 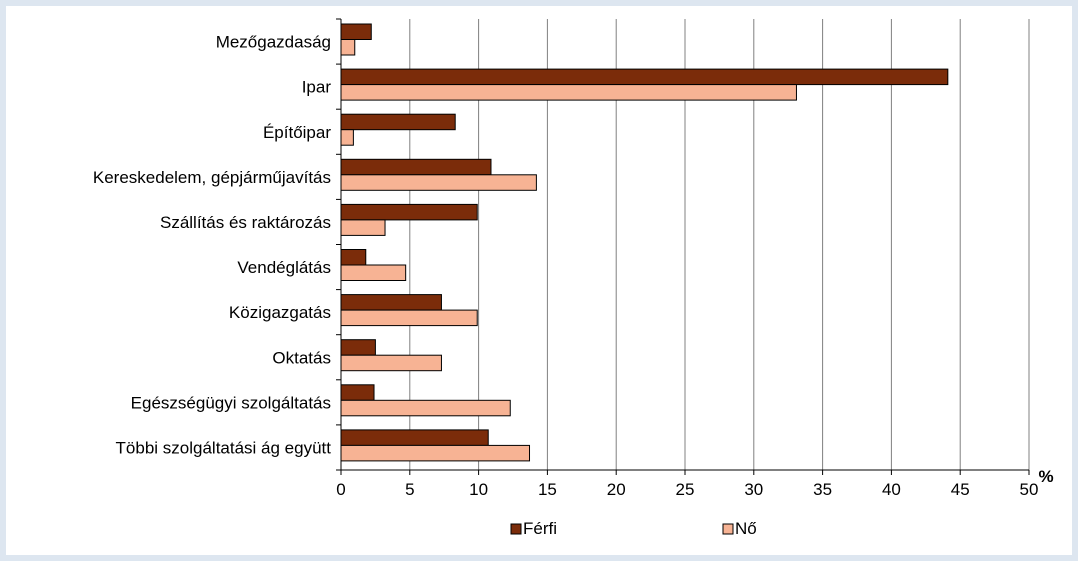 I want to click on category-label: Mezőgazdaság, so click(x=273, y=42).